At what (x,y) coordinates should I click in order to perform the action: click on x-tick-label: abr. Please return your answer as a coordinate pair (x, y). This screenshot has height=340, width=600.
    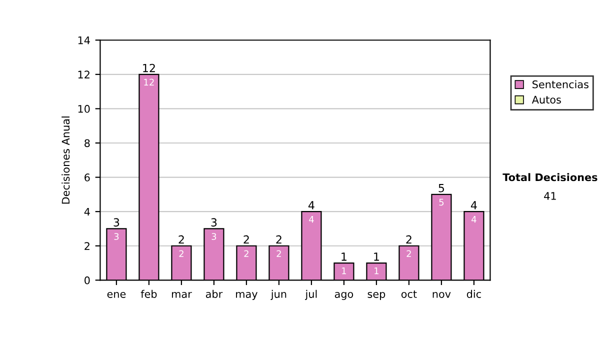
    Looking at the image, I should click on (214, 294).